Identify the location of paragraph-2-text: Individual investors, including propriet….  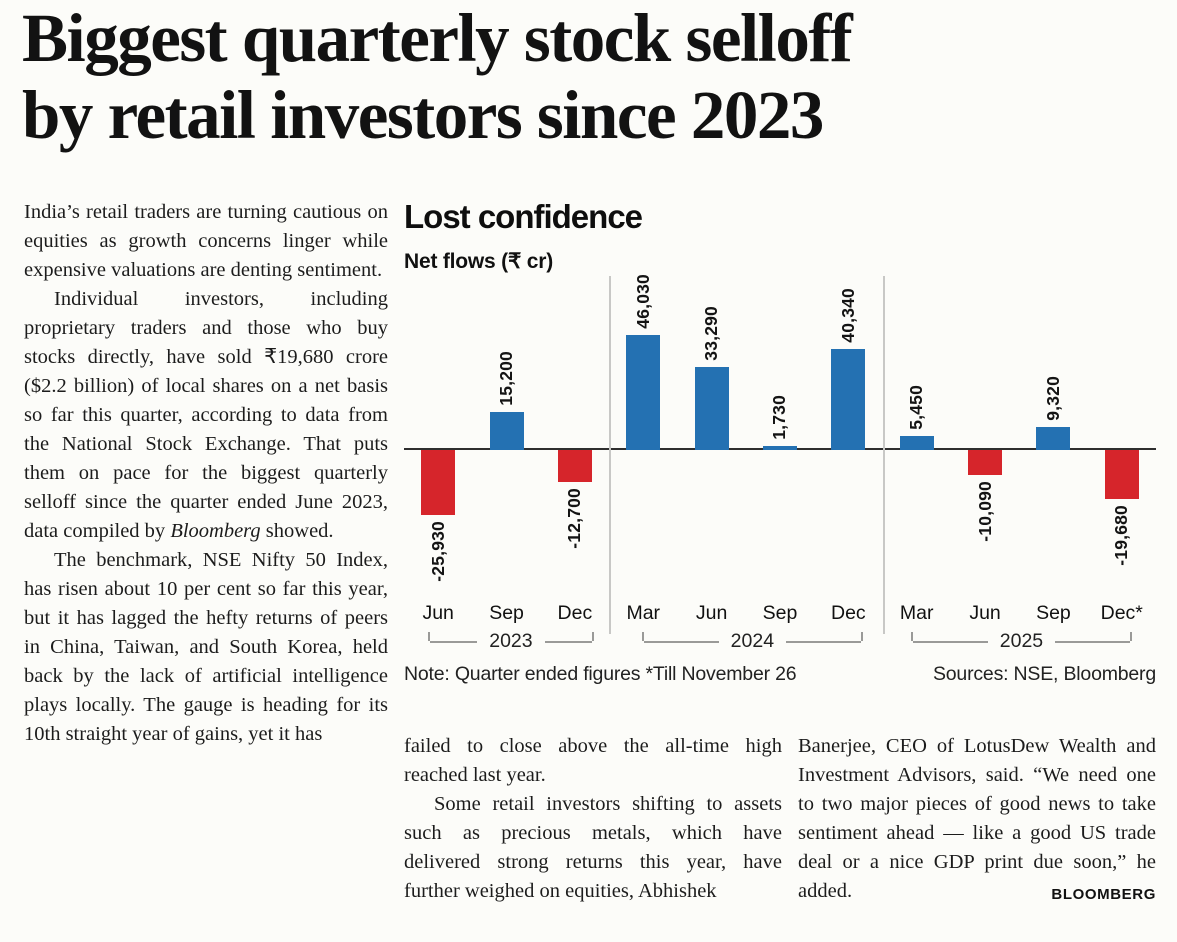
(206, 415).